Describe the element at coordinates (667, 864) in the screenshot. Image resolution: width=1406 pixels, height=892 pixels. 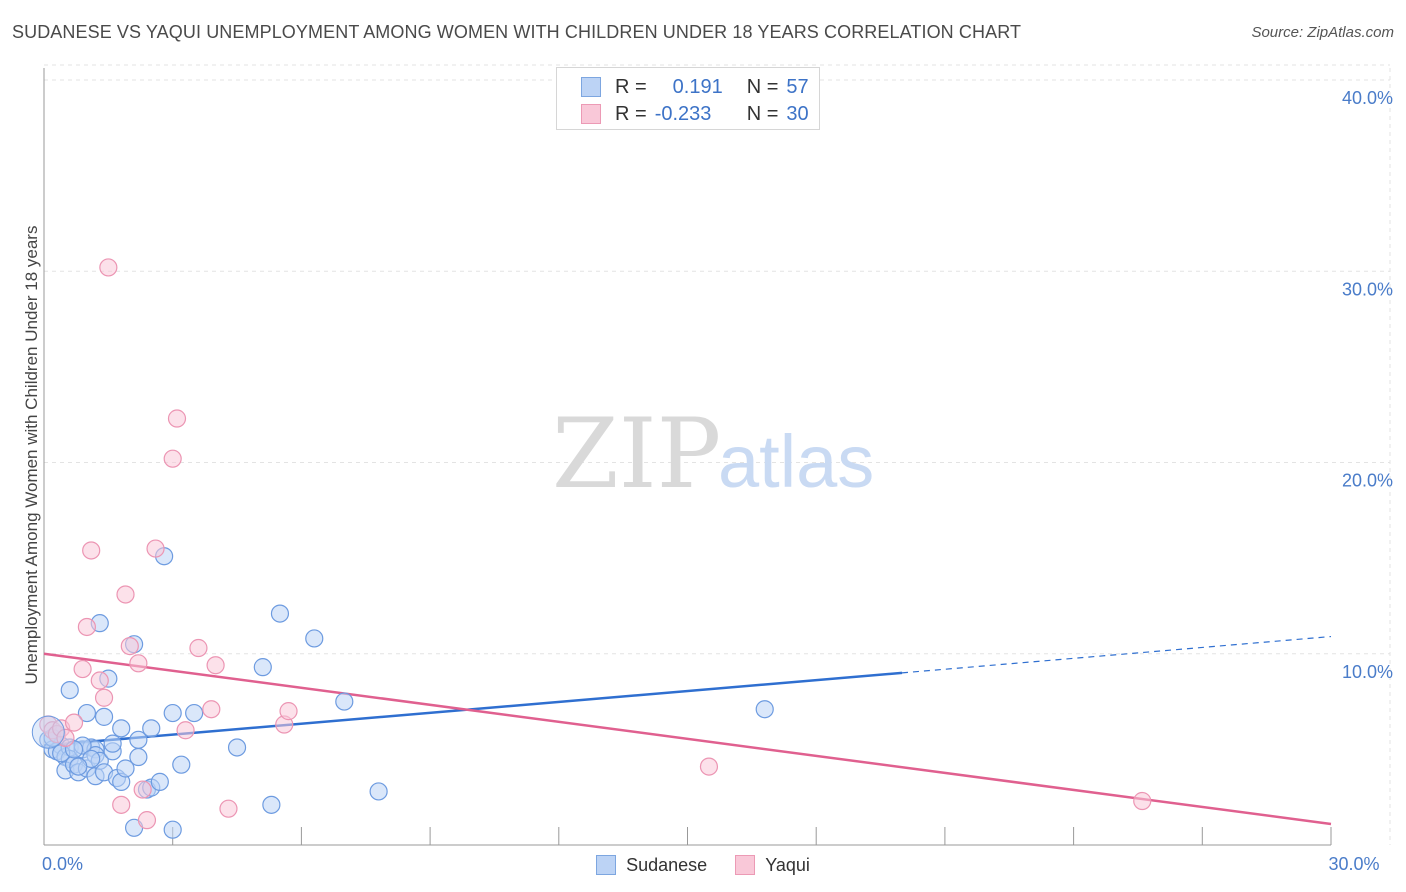
I see `legend-label-sudanese: Sudanese` at that location.